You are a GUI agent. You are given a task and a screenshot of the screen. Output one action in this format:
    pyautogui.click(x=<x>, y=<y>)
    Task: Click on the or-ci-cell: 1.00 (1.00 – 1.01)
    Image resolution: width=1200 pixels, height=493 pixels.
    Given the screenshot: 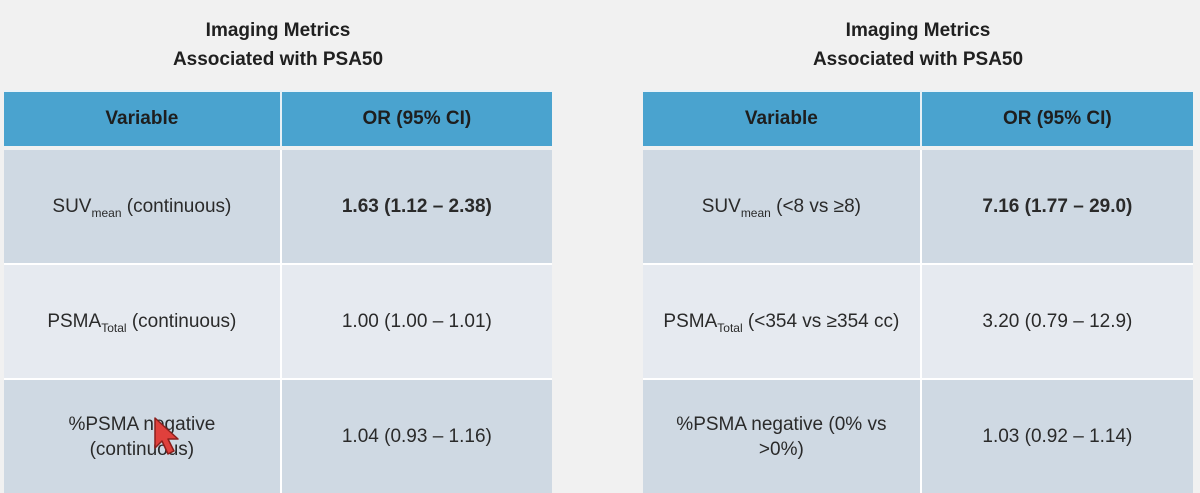 What is the action you would take?
    pyautogui.click(x=416, y=321)
    